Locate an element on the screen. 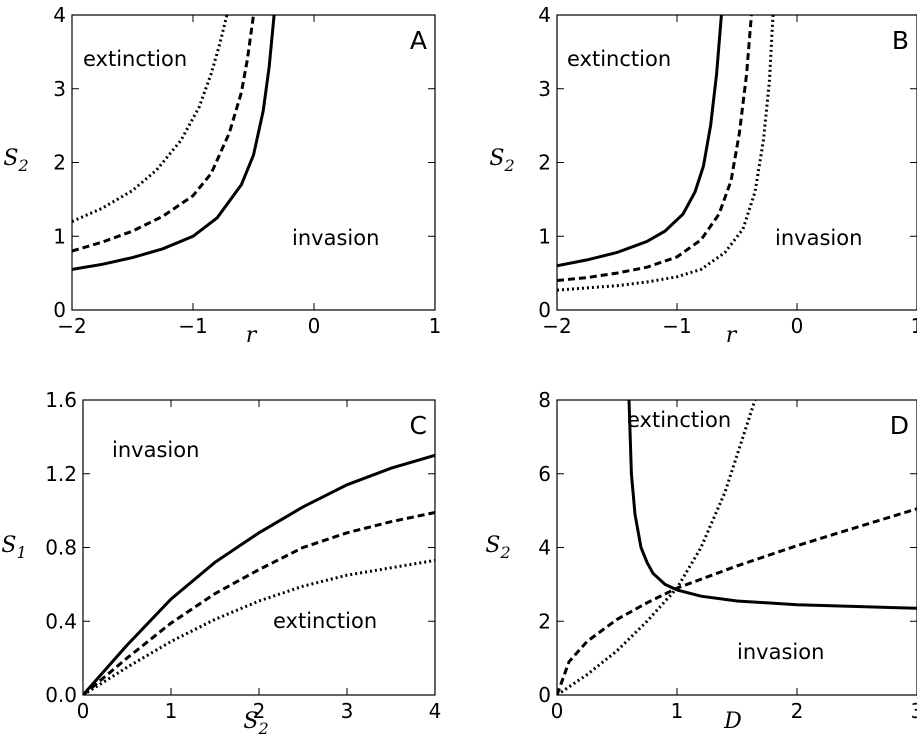 The height and width of the screenshot is (736, 917). x-axis-label: D is located at coordinates (732, 721).